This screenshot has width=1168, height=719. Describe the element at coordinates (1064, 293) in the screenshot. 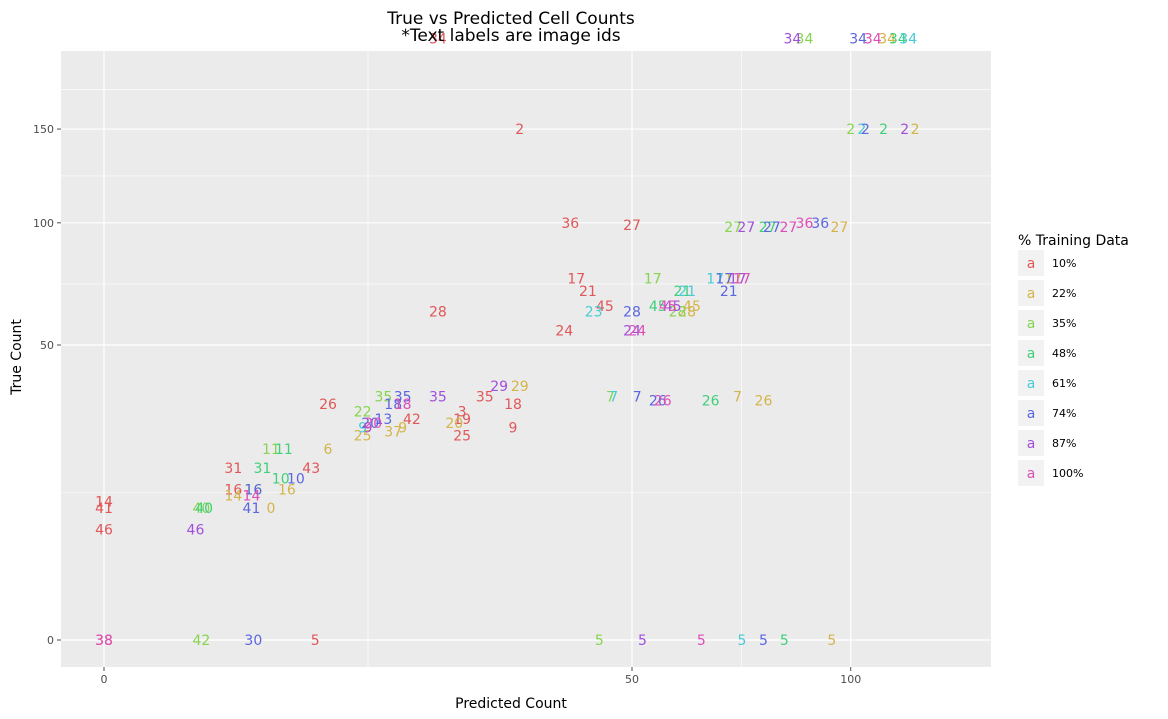

I see `legend-label: 22%` at that location.